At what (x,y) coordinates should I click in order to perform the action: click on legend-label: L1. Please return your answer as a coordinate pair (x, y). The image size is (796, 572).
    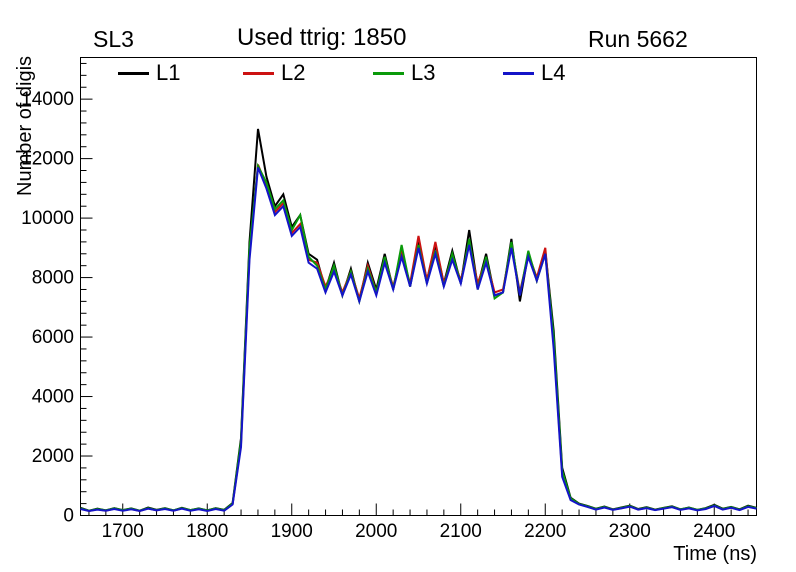
    Looking at the image, I should click on (168, 72).